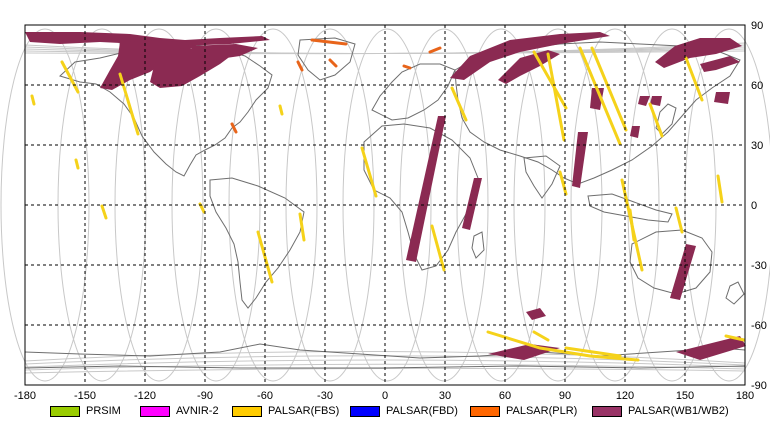 The width and height of the screenshot is (770, 430). I want to click on swath-wb-alaska, so click(147, 39).